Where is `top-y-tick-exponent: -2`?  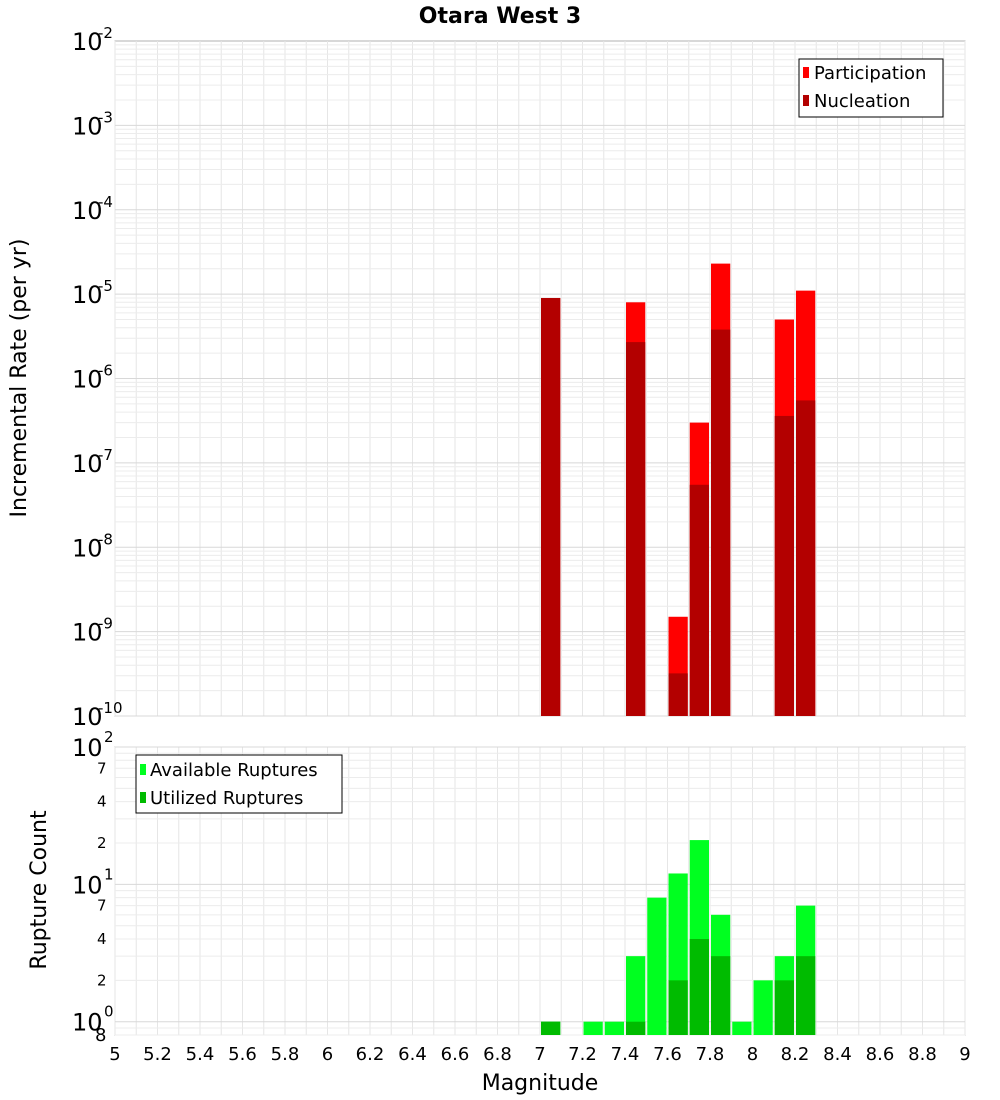 top-y-tick-exponent: -2 is located at coordinates (105, 33).